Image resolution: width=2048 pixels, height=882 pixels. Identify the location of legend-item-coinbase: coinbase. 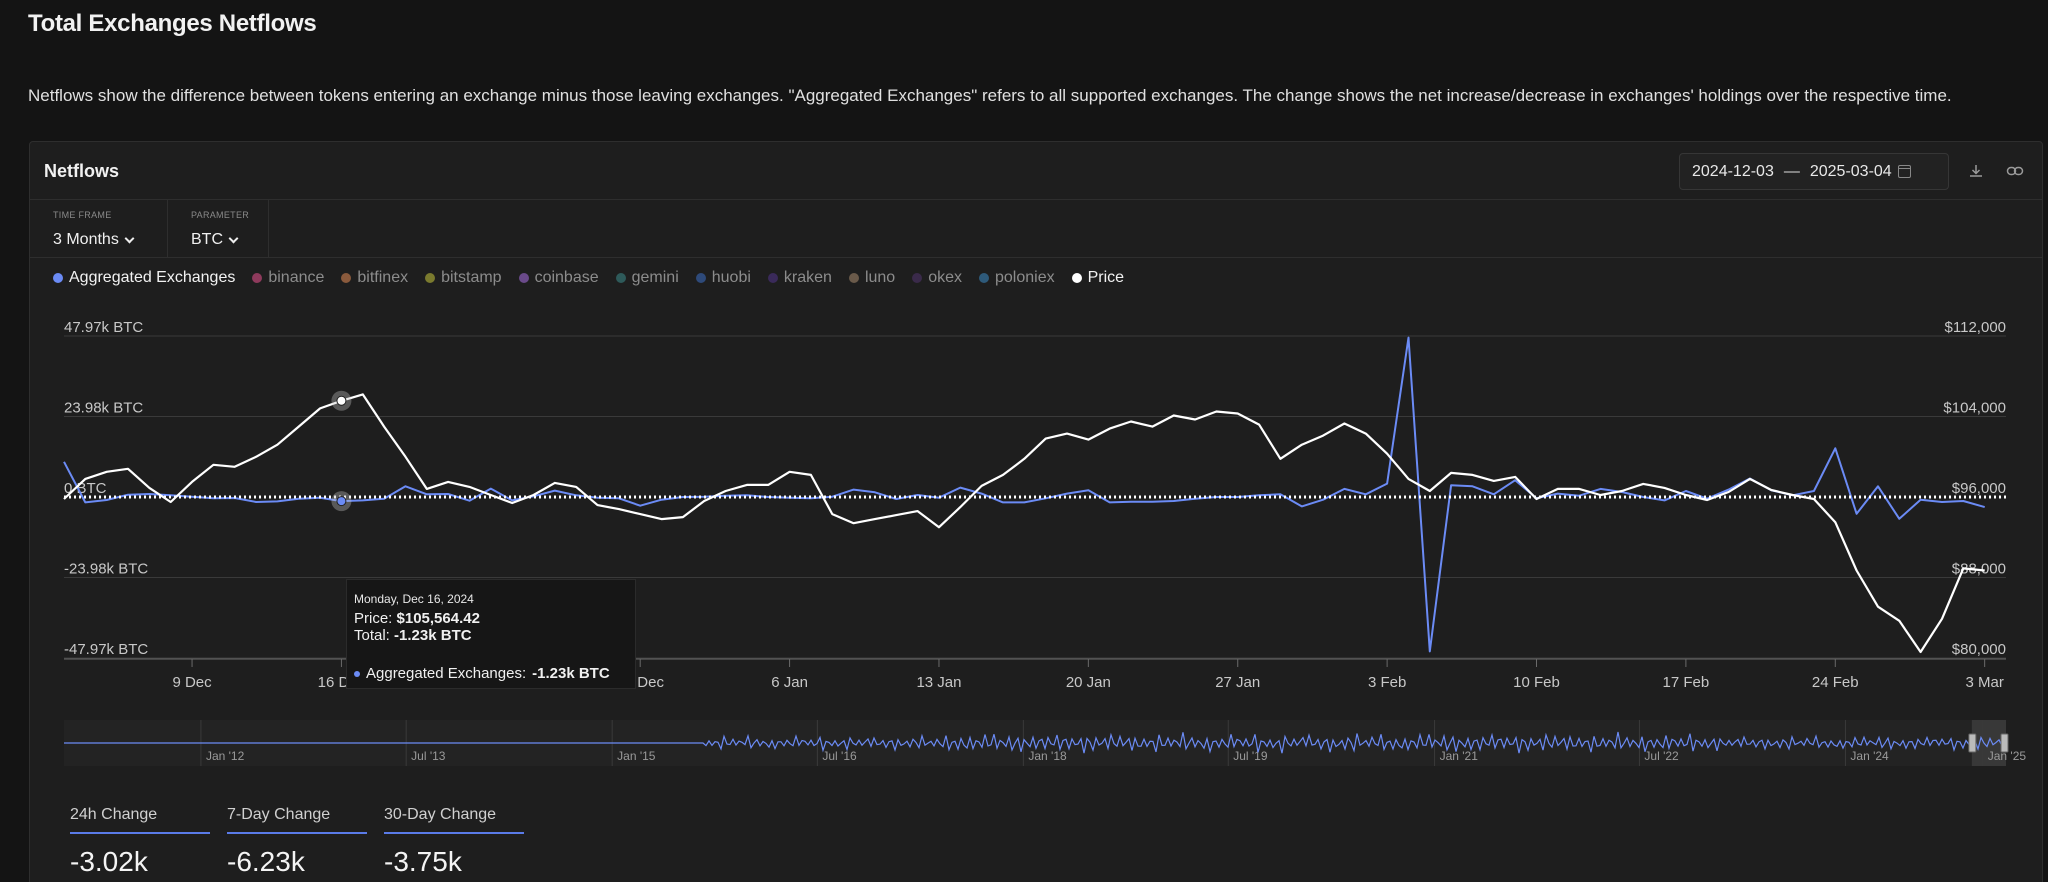
(558, 278).